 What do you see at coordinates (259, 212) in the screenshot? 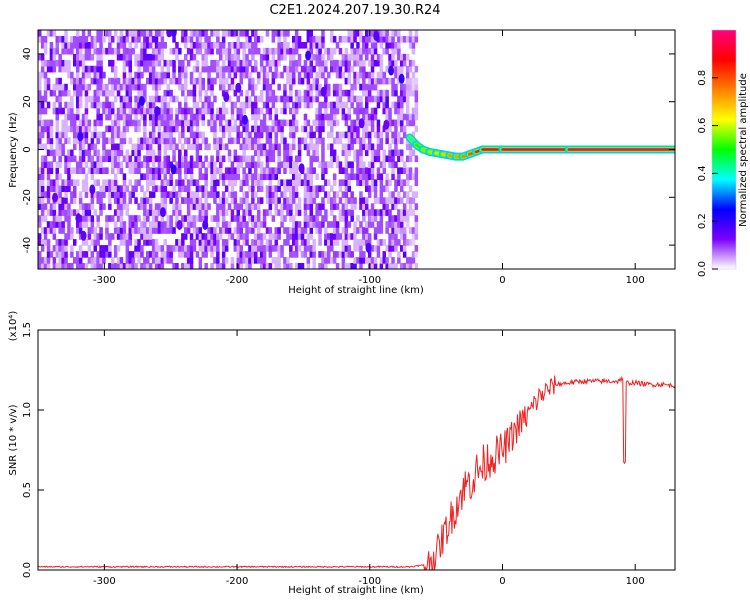
I see `heatmap-cell-1979` at bounding box center [259, 212].